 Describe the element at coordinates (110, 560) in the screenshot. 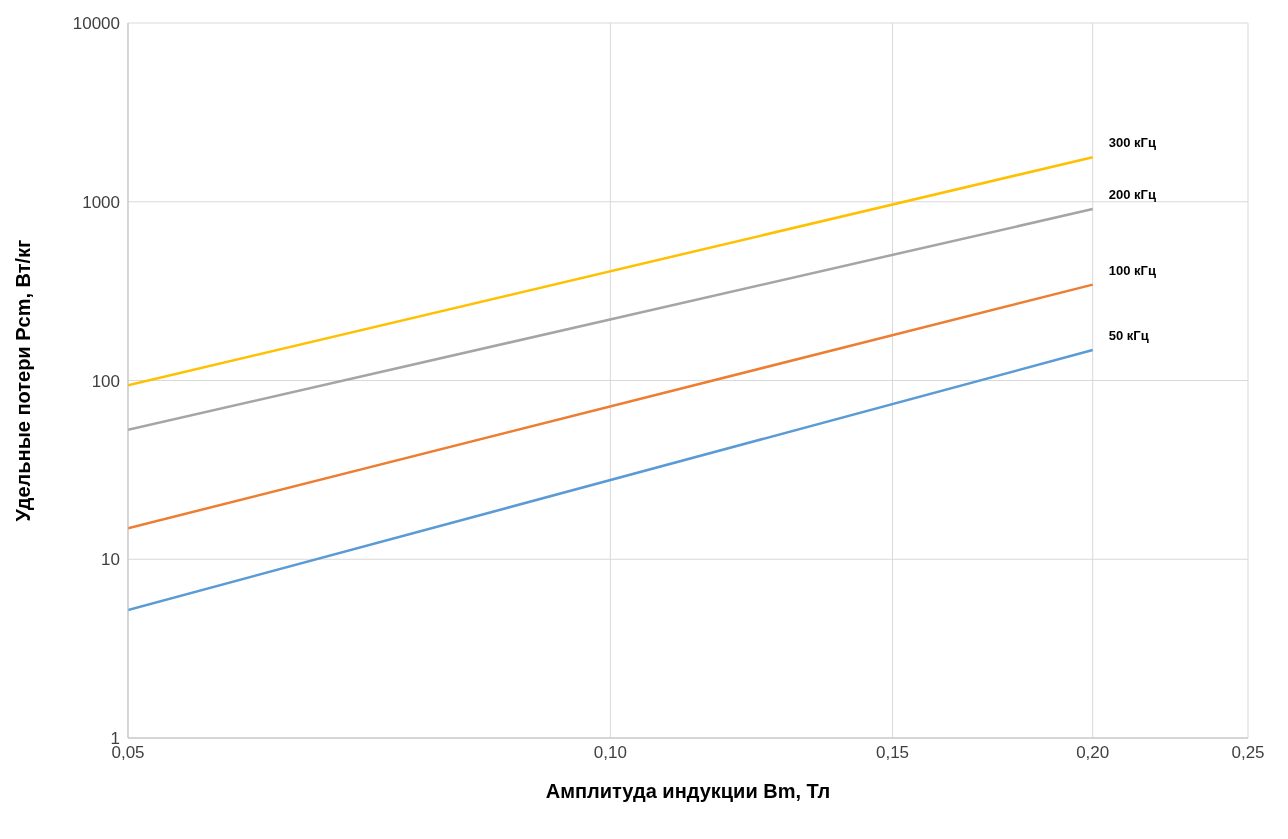

I see `y-tick-label: 10` at that location.